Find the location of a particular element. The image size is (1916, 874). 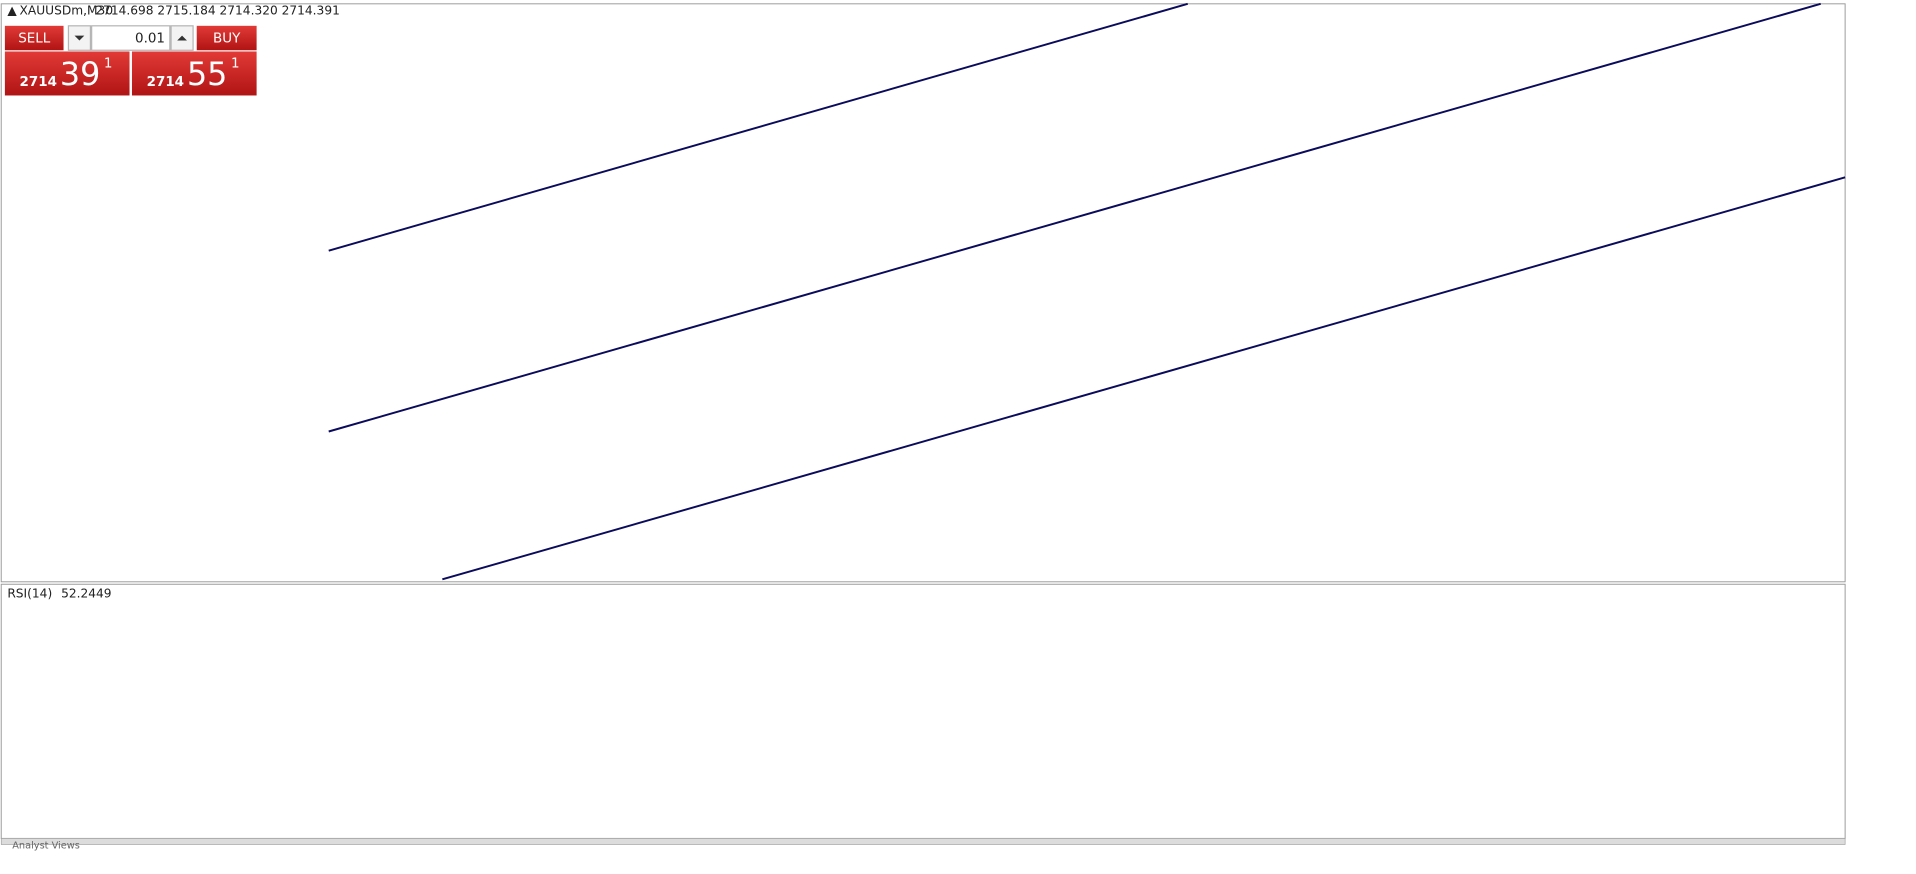

trade-panel: SELL 0.01 BUY 2714 39 1 2714 55 1 is located at coordinates (130, 60).